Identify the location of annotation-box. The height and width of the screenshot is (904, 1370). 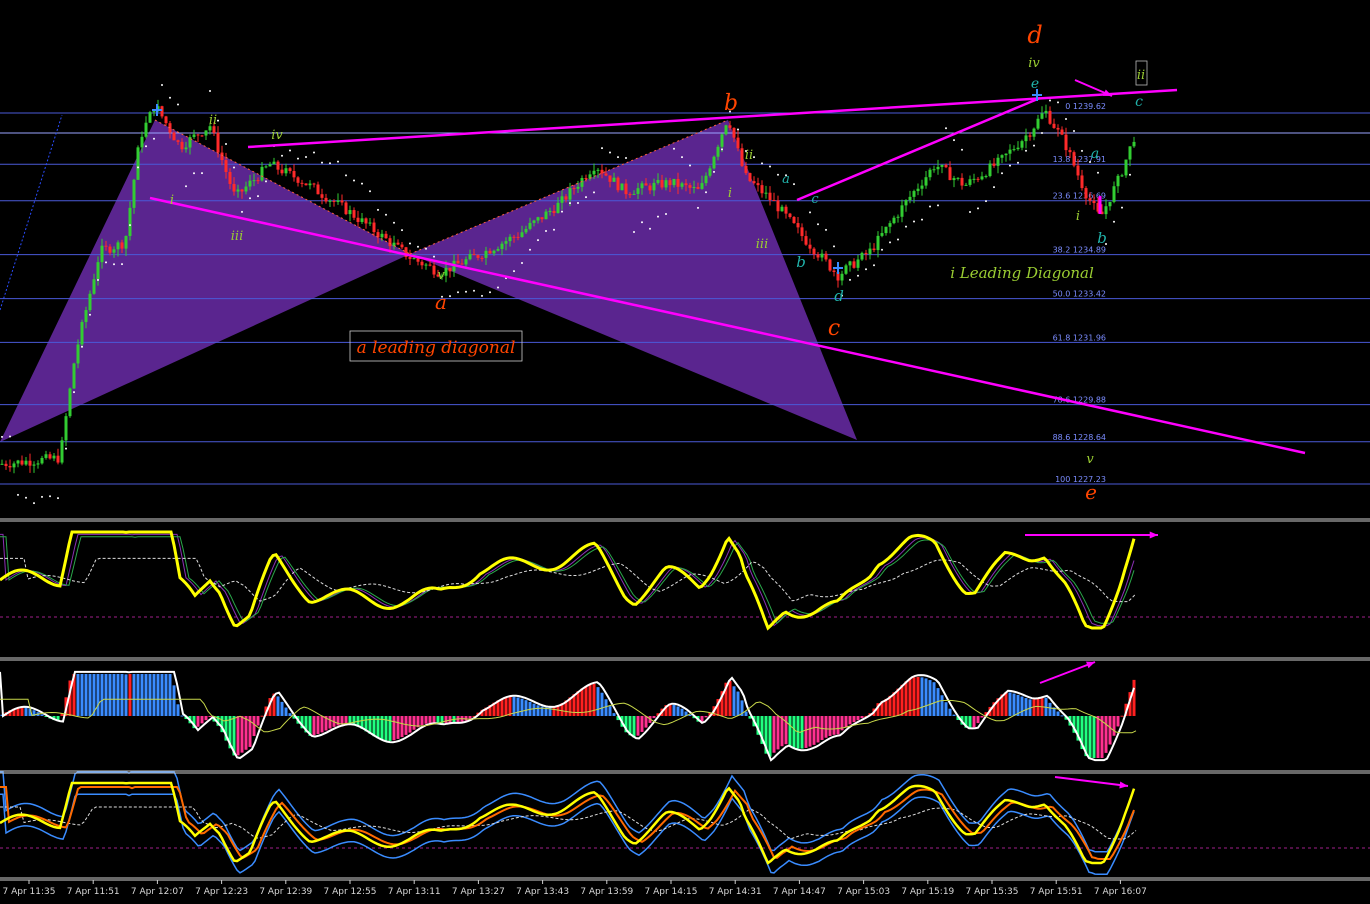
(436, 346).